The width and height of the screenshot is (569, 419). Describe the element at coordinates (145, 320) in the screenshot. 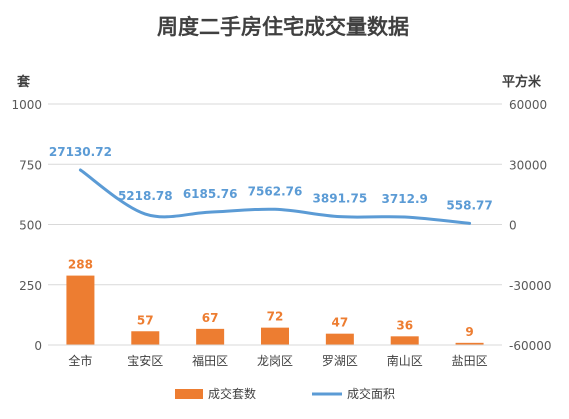

I see `bar-data-label: 57` at that location.